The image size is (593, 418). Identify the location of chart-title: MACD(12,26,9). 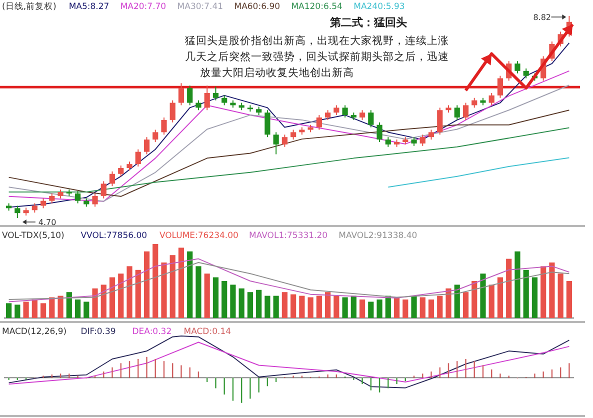
(34, 332).